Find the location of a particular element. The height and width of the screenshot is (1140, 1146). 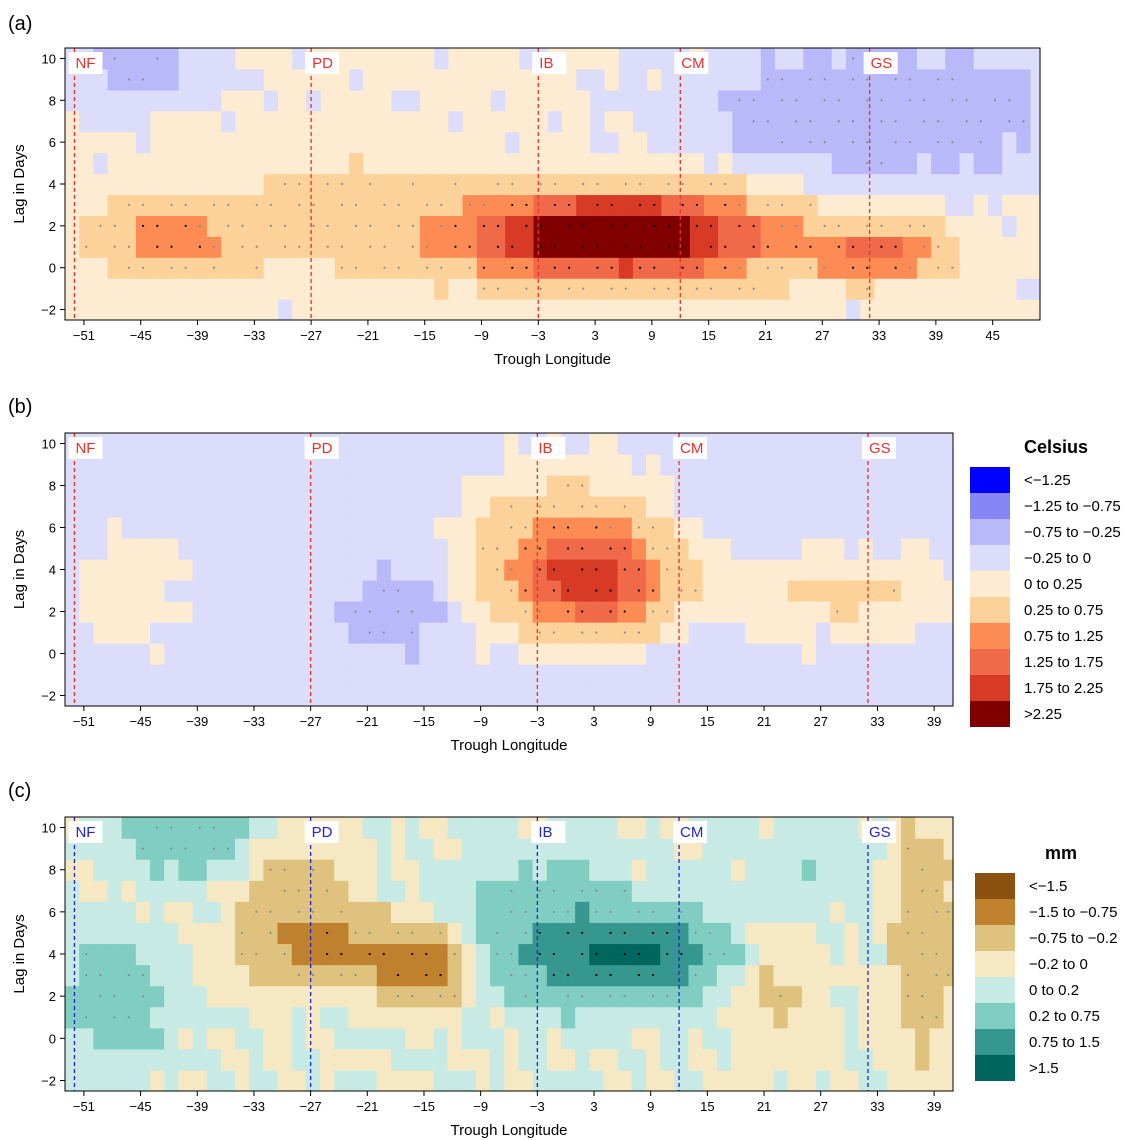

y-tick-label: 4 is located at coordinates (52, 570).